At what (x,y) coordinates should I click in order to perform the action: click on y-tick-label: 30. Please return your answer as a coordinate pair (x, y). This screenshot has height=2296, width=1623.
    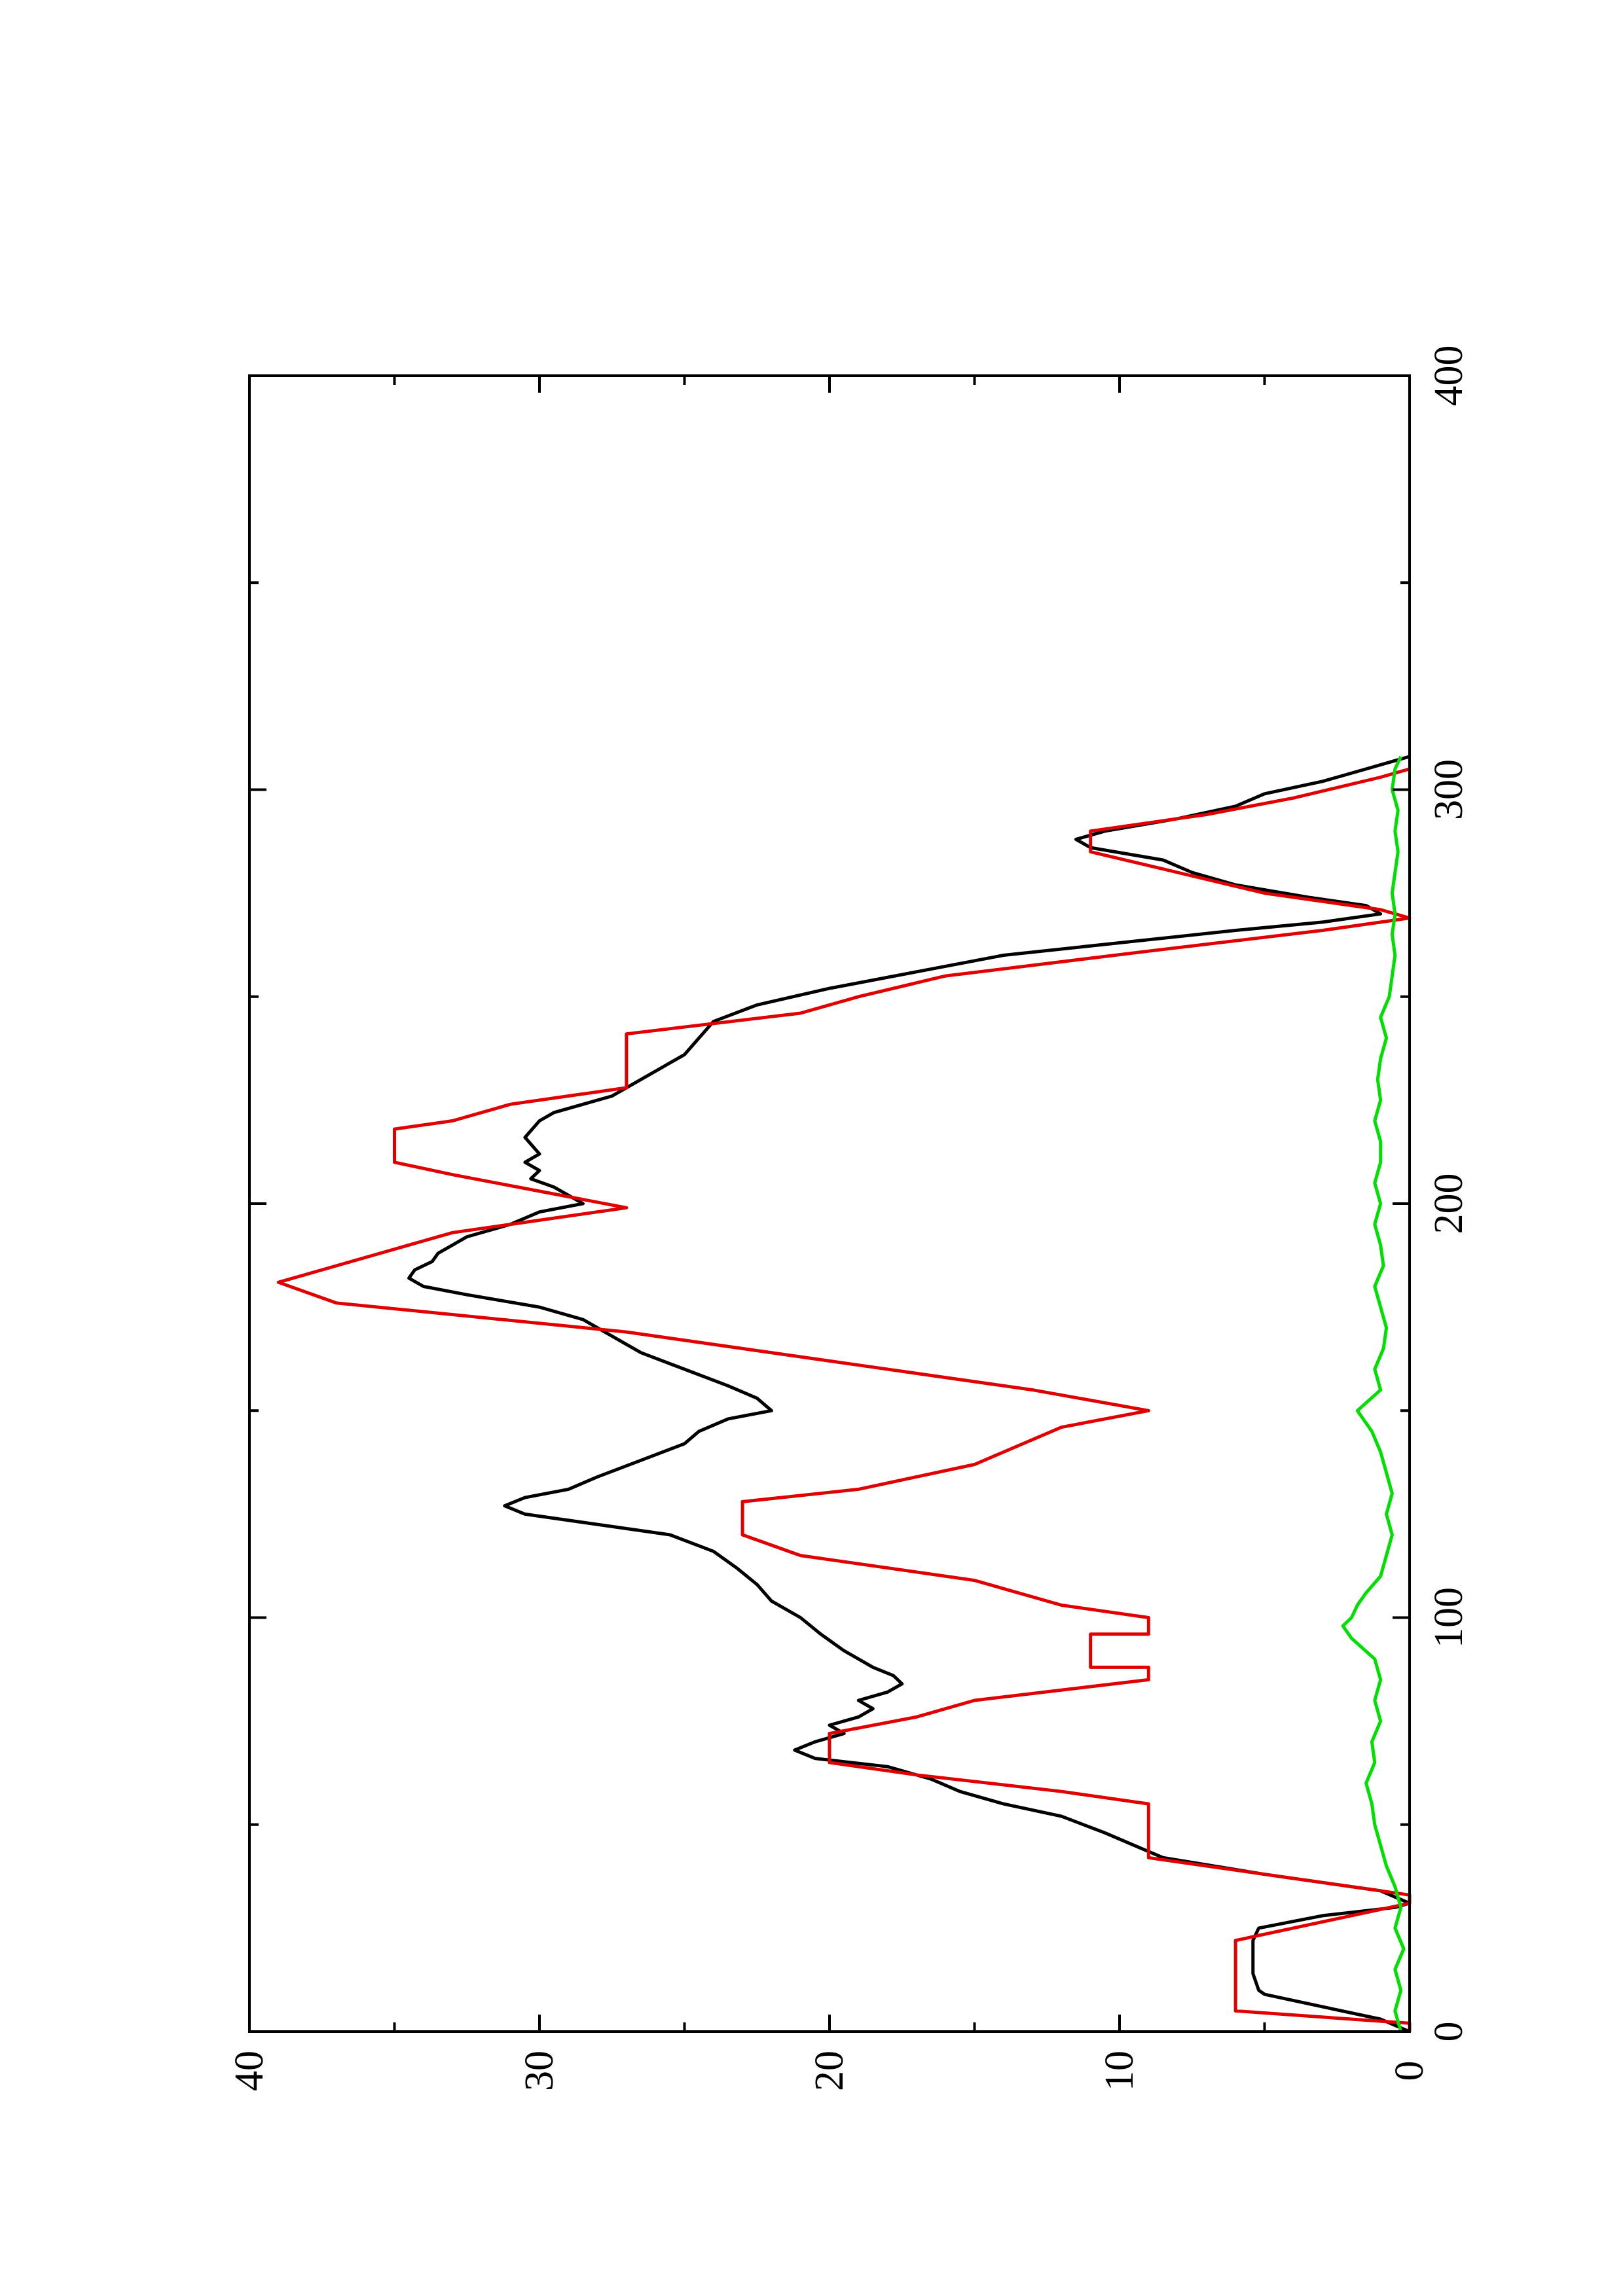
    Looking at the image, I should click on (539, 2071).